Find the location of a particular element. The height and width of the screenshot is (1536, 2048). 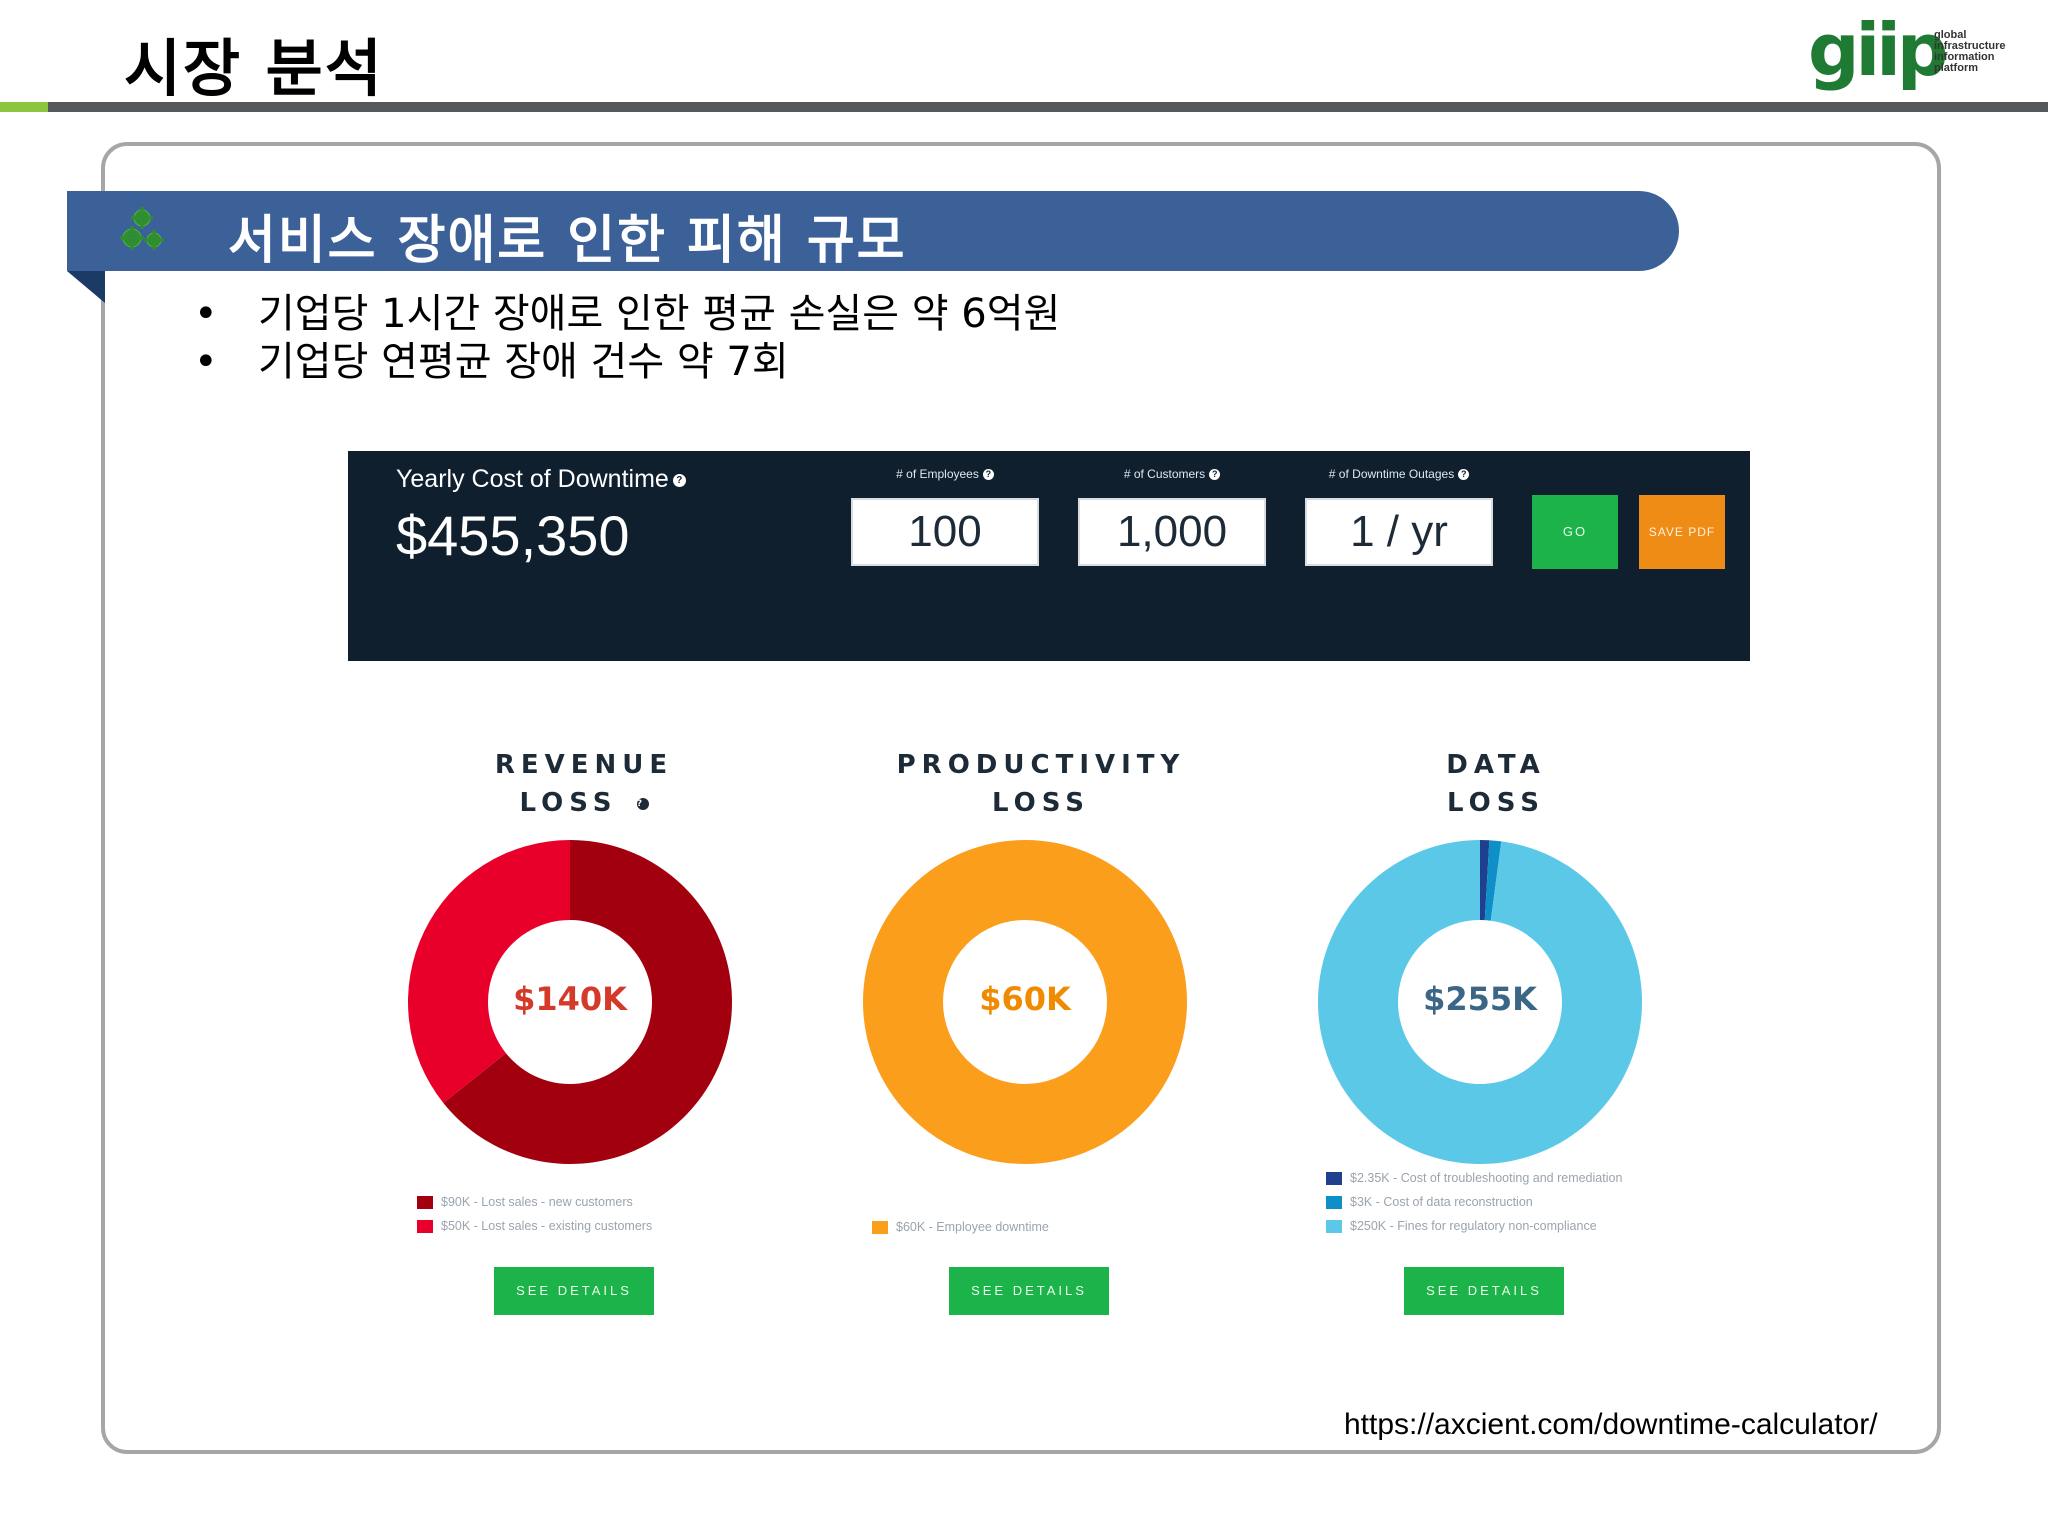

bullet-item: • 기업당 1시간 장애로 인한 평균 손실은 약 6억원 is located at coordinates (623, 314).